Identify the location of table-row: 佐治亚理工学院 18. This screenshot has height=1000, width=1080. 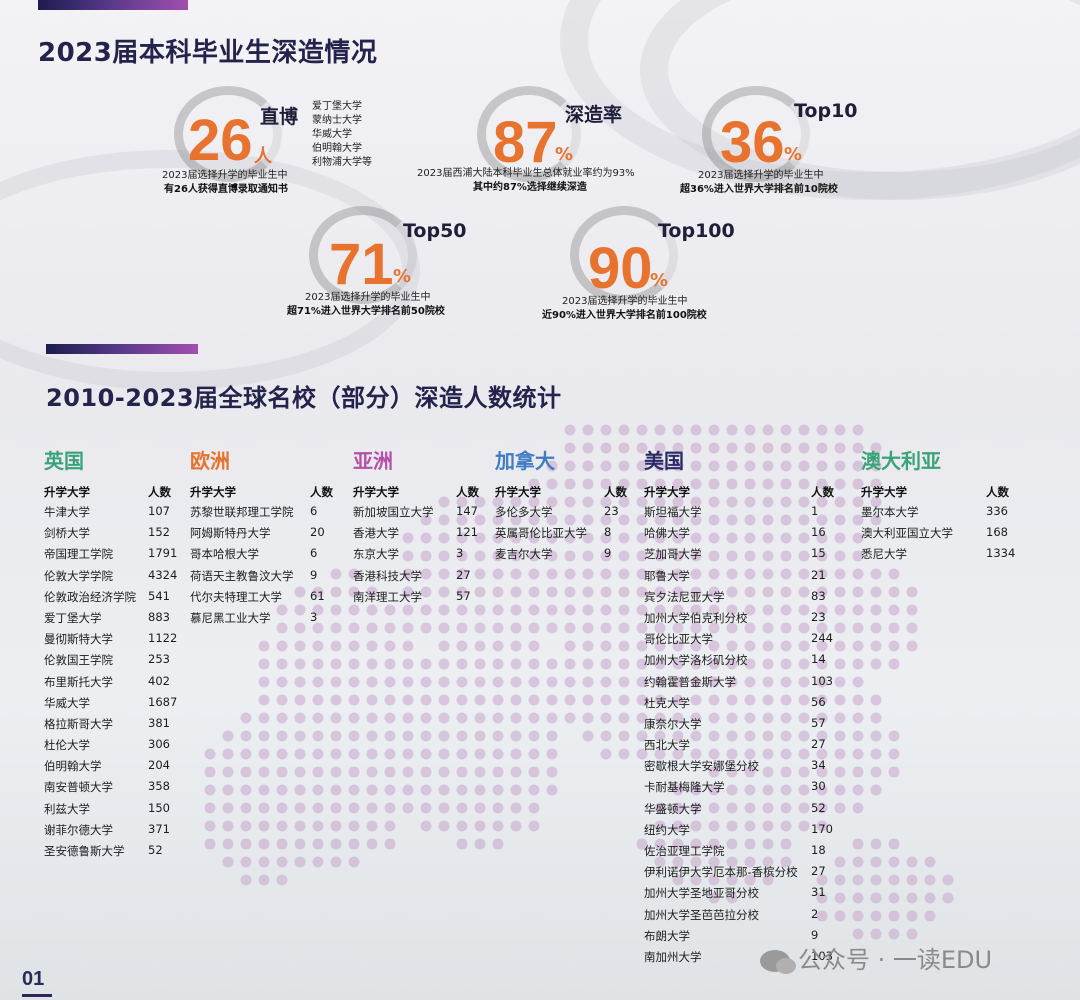
(744, 853).